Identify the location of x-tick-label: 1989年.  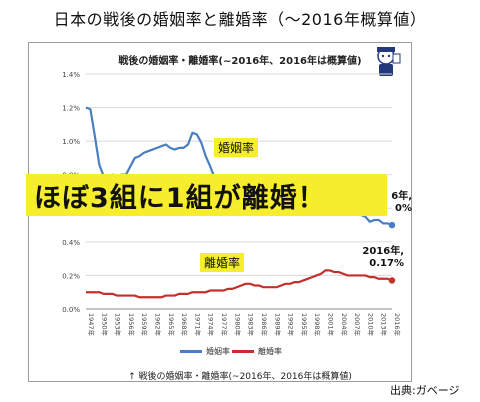
(277, 325).